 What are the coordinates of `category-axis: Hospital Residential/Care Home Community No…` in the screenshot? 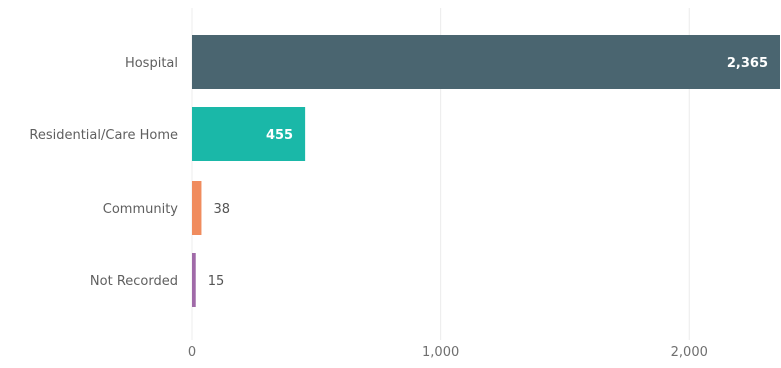 It's located at (103, 172).